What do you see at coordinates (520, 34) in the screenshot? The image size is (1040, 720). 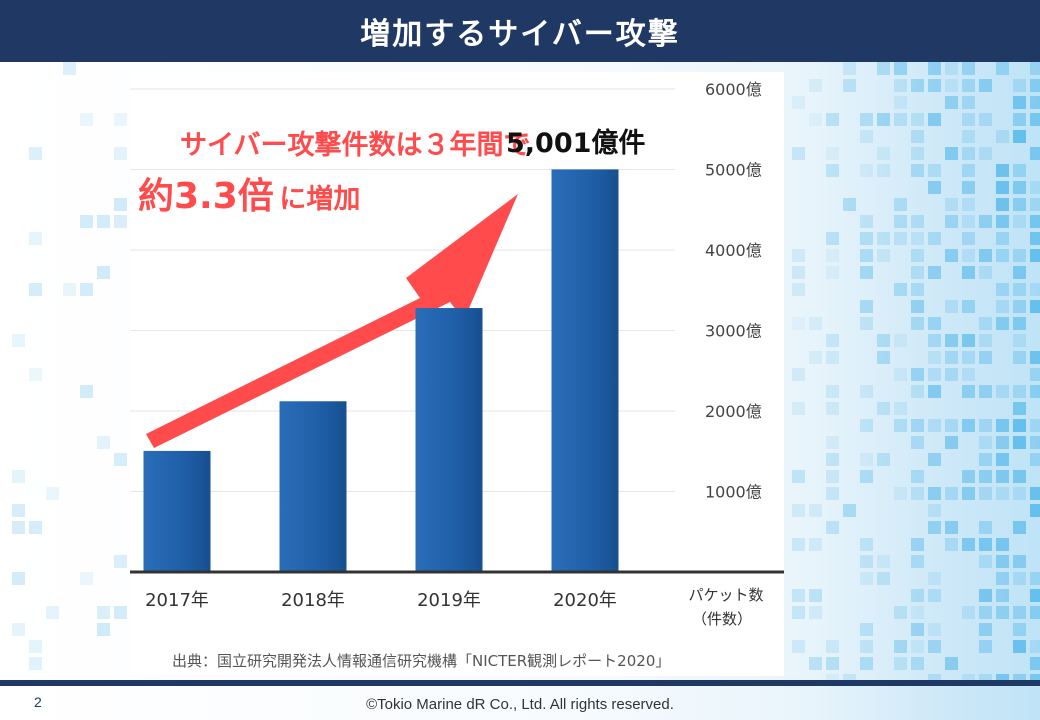 I see `slide-title: 増加するサイバー攻撃` at bounding box center [520, 34].